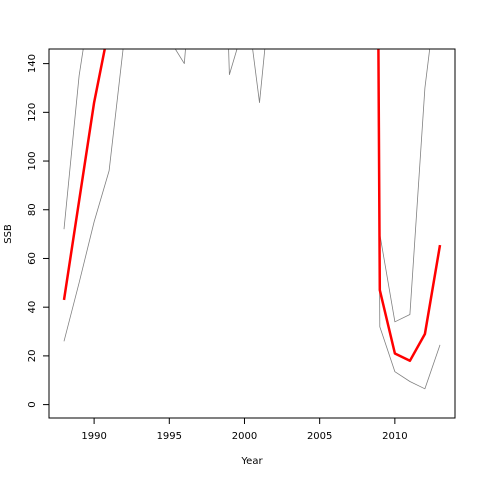 The width and height of the screenshot is (480, 480). I want to click on y-tick-label-80: 80, so click(32, 209).